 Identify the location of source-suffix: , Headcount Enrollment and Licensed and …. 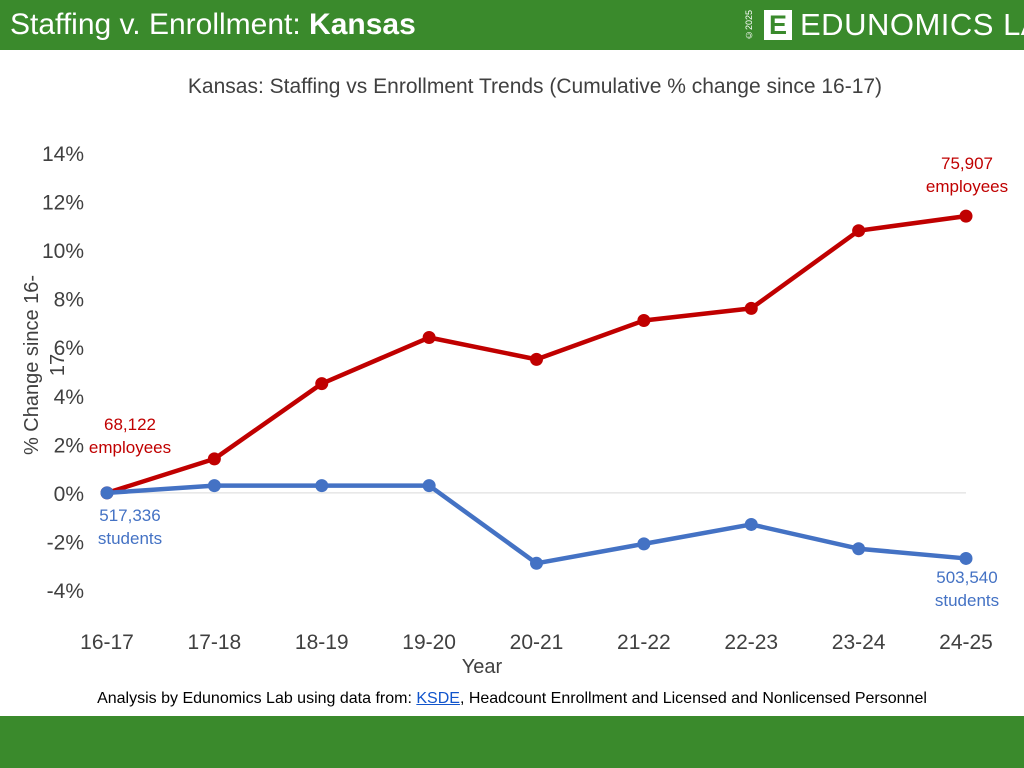
(693, 698).